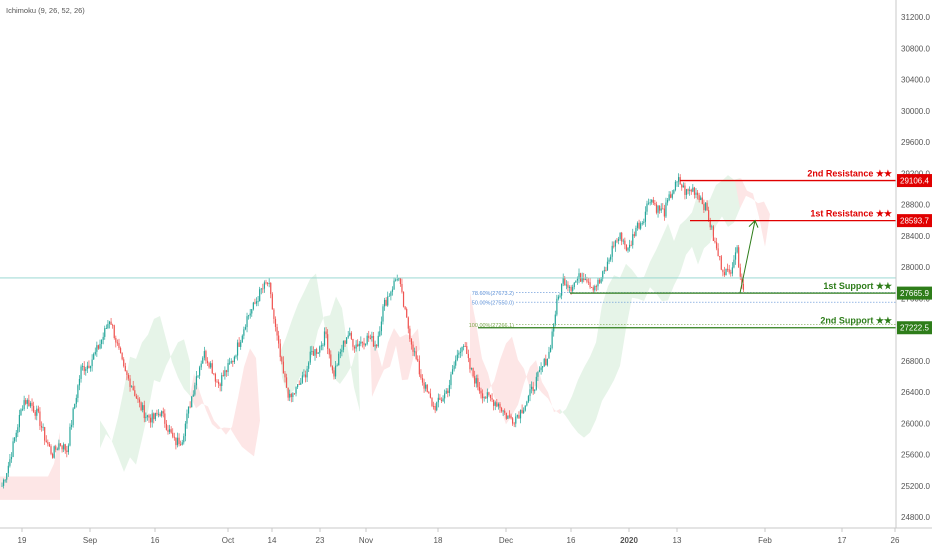  What do you see at coordinates (915, 455) in the screenshot?
I see `y-tick-label: 25600.0` at bounding box center [915, 455].